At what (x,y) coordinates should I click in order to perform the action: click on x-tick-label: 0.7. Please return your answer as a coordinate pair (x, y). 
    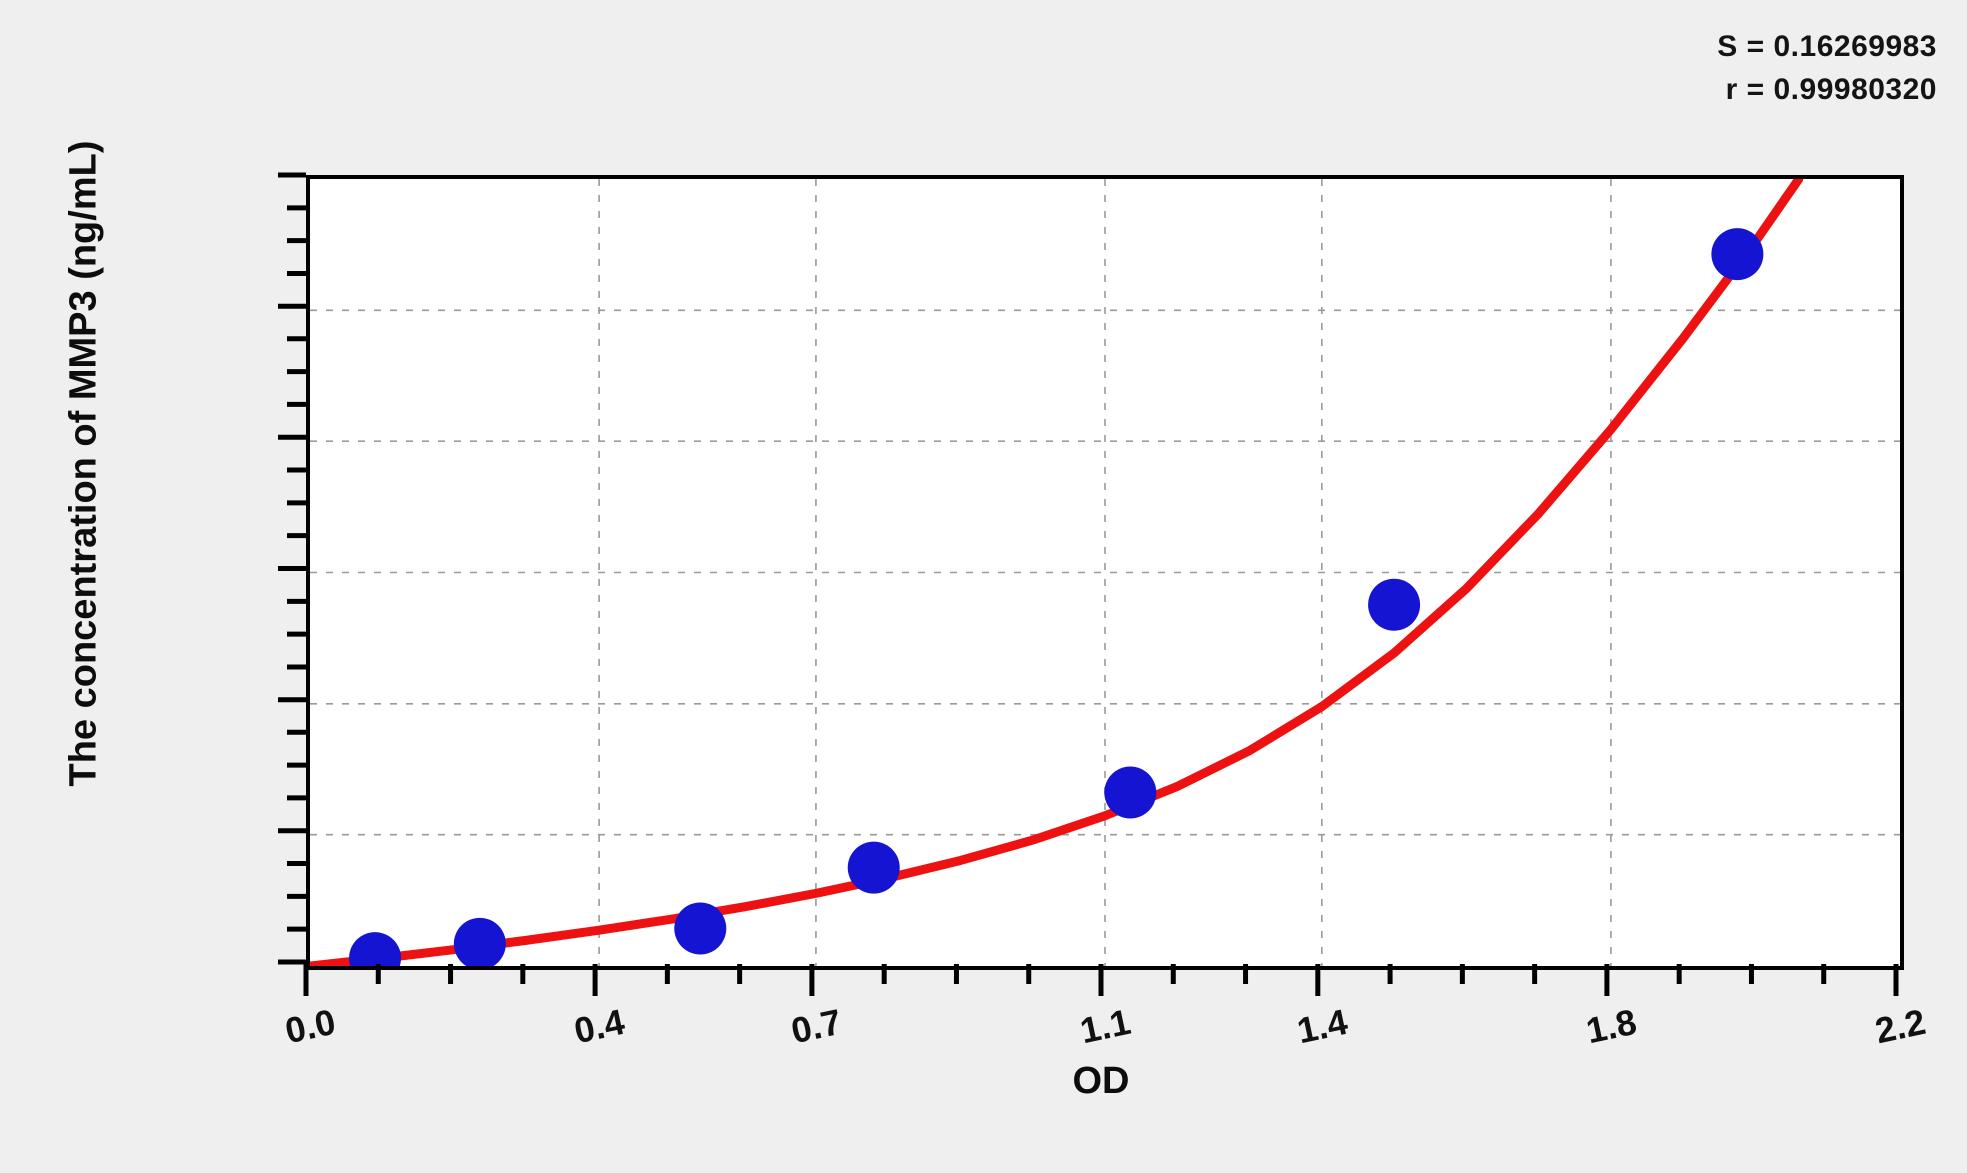
    Looking at the image, I should click on (816, 1026).